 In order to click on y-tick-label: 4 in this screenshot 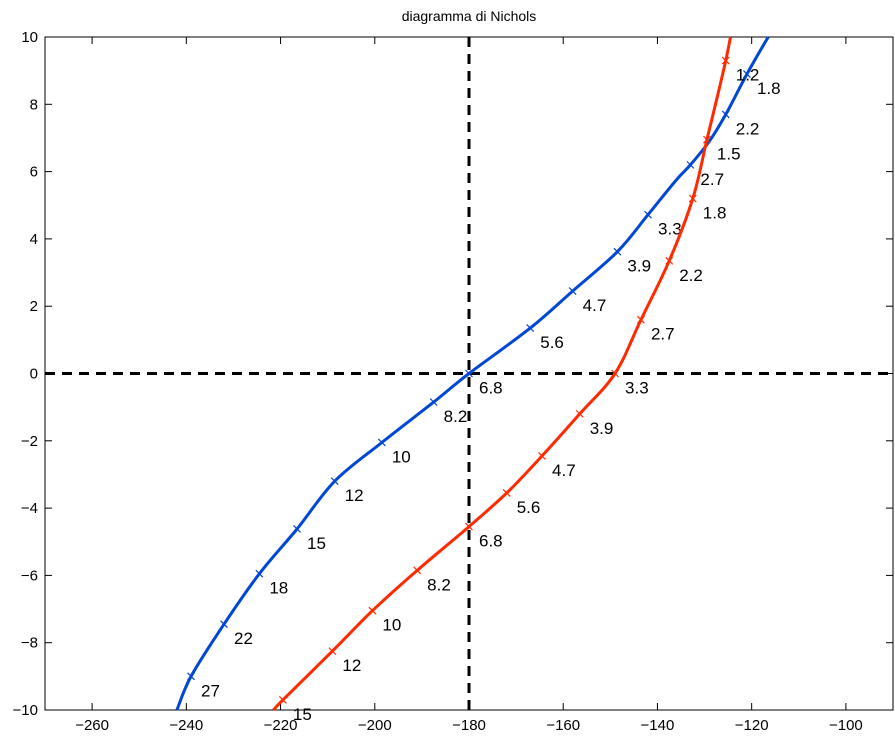, I will do `click(34, 239)`.